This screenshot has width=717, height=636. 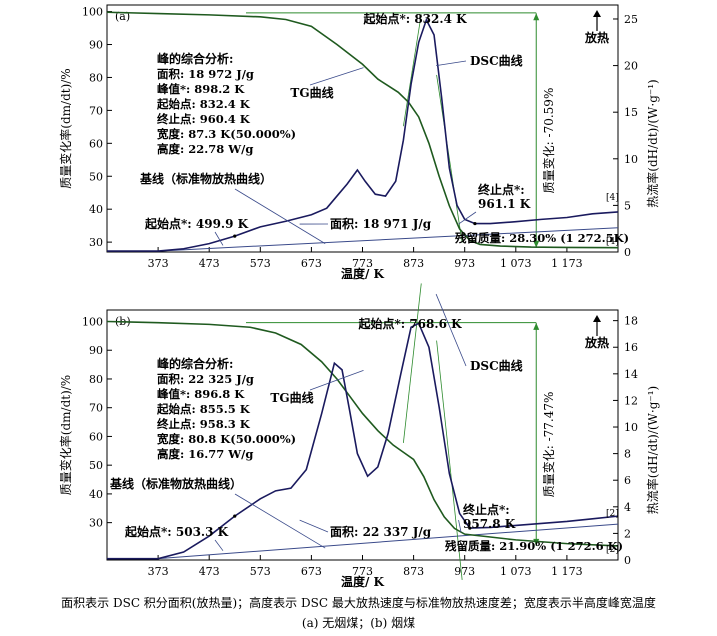 What do you see at coordinates (203, 409) in the screenshot?
I see `peak-analysis-line: 起始点: 855.5 K` at bounding box center [203, 409].